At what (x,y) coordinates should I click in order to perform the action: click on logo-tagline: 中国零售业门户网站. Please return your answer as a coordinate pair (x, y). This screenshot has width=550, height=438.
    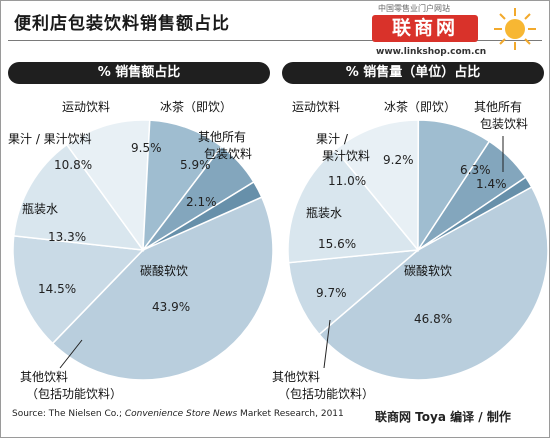
    Looking at the image, I should click on (414, 8).